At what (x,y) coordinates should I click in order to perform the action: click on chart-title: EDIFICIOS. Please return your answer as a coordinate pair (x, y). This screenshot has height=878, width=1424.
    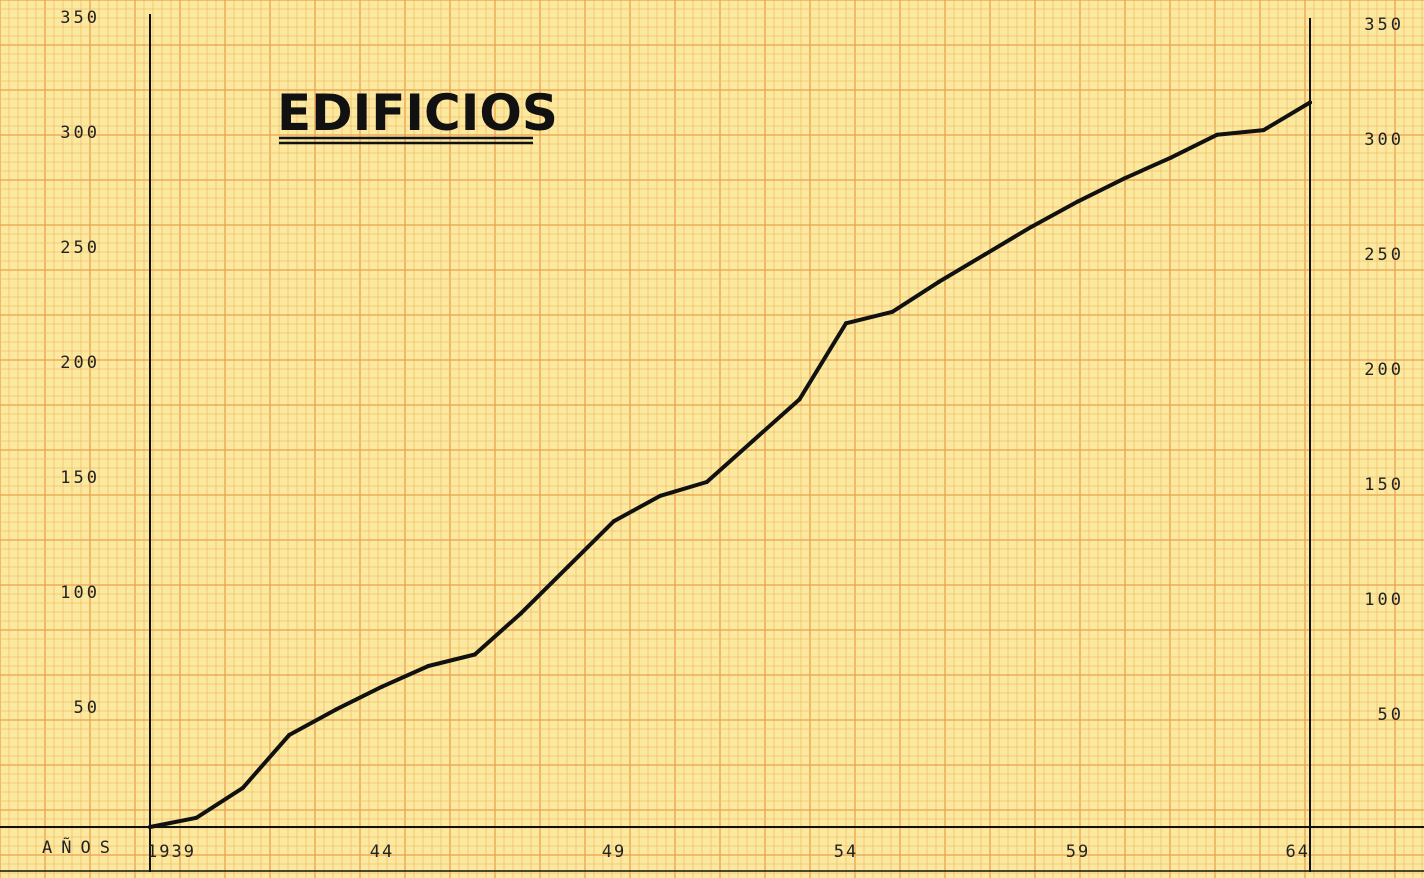
    Looking at the image, I should click on (417, 113).